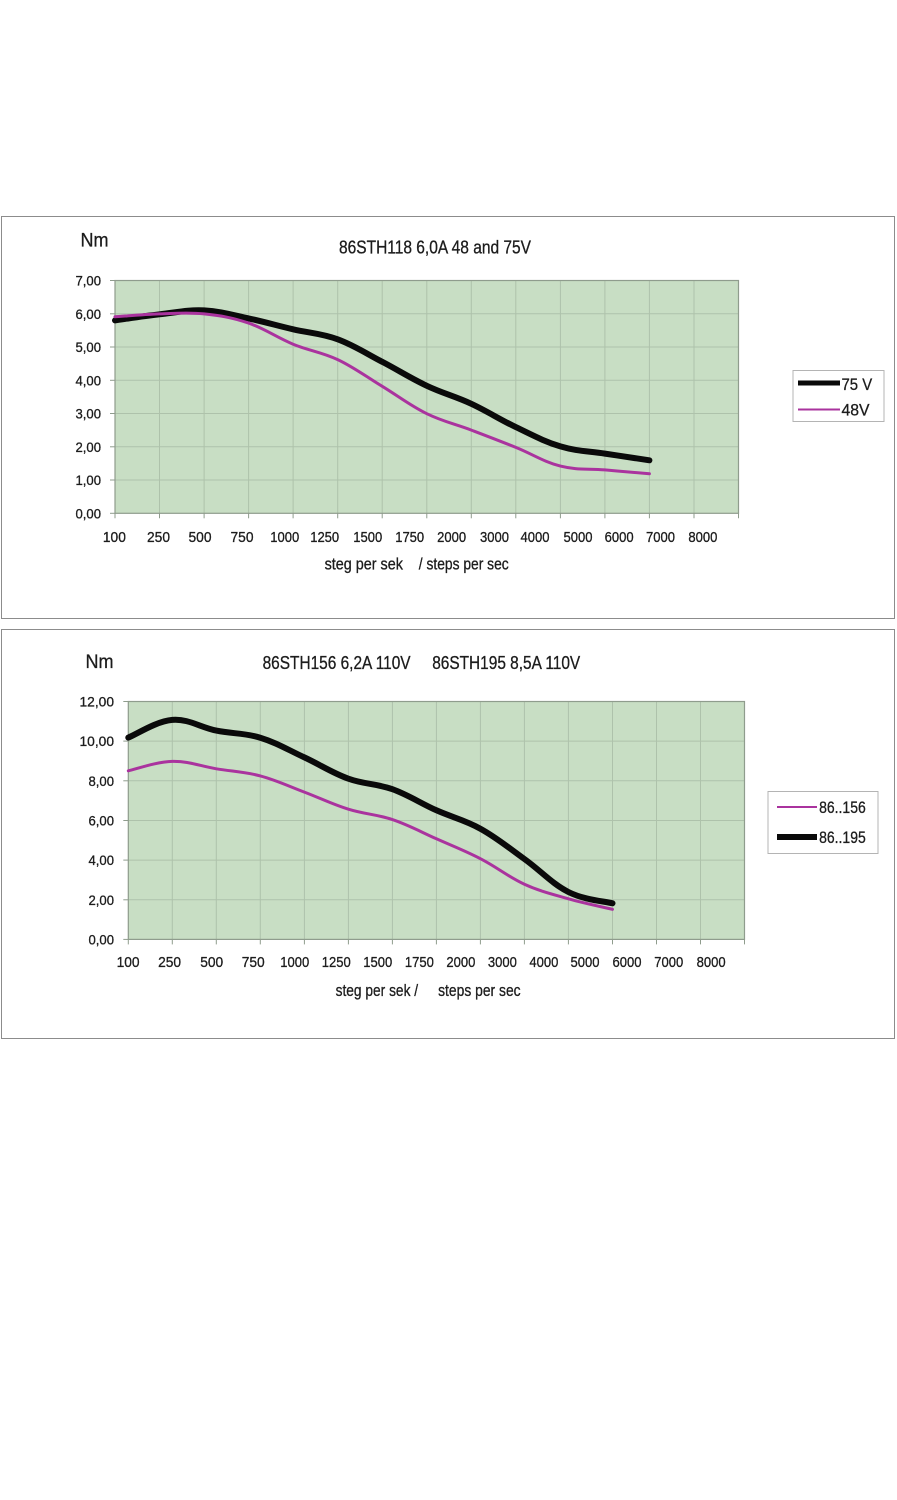  I want to click on svg-text: 86STH118 6,0A 48 and 75V, so click(435, 246).